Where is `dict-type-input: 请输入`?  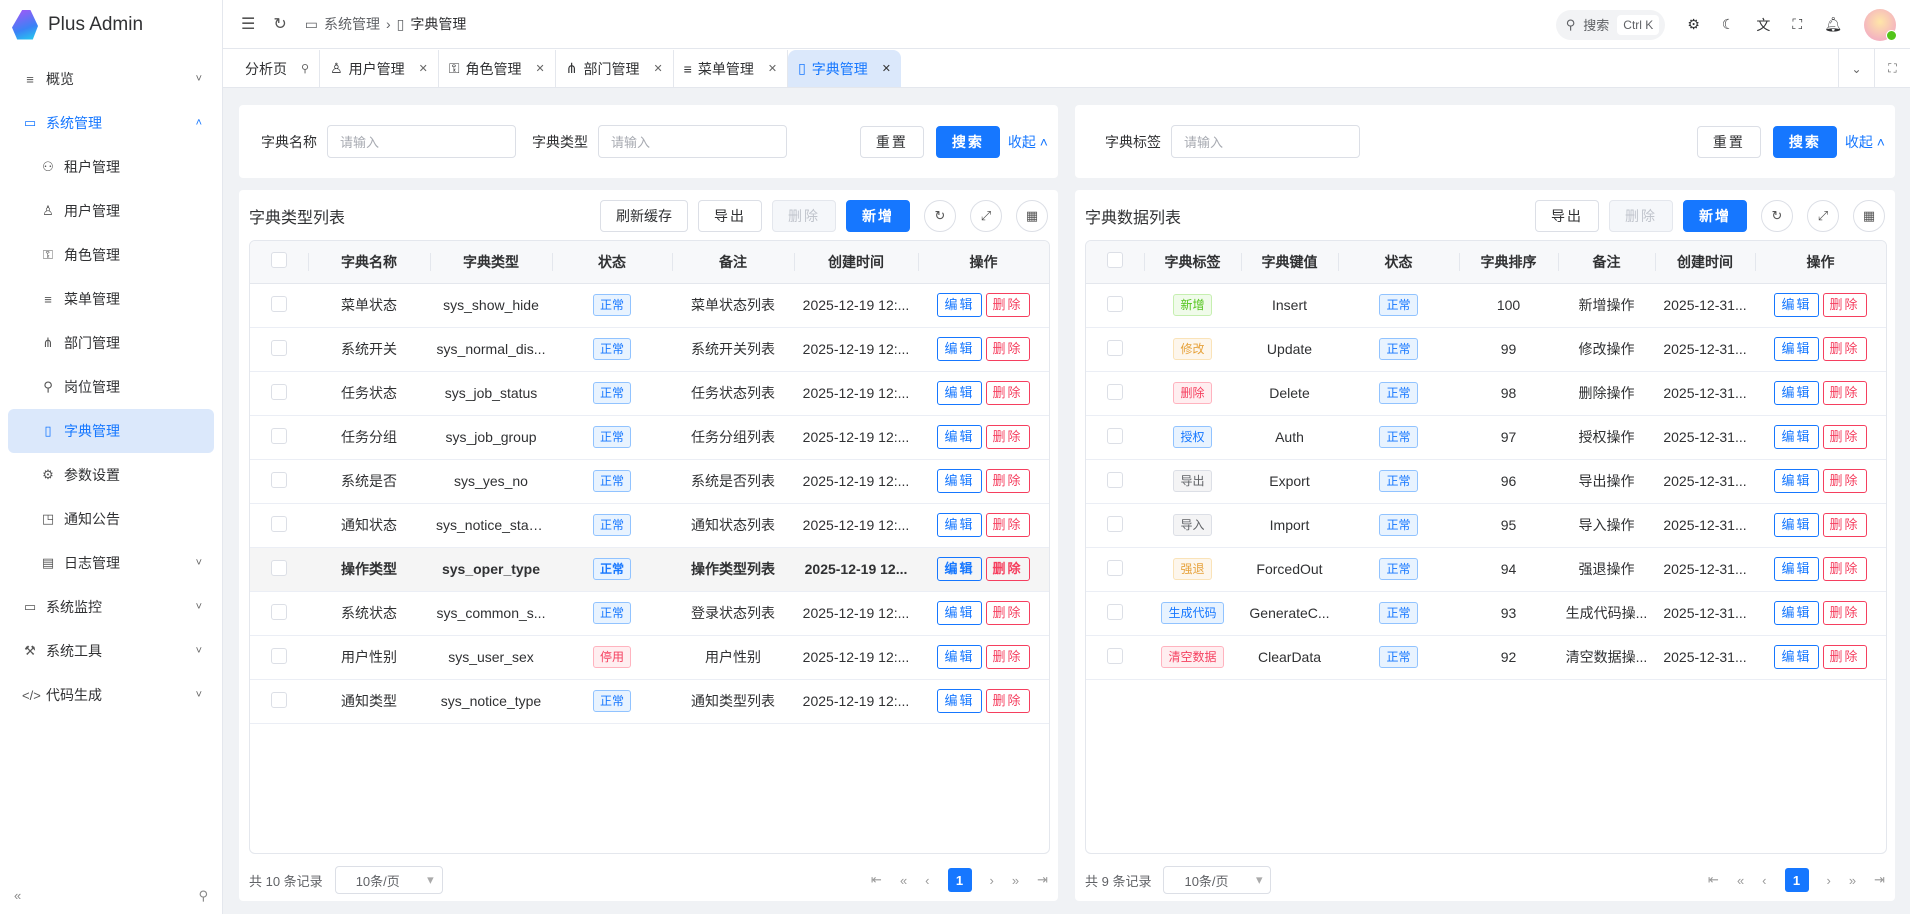
dict-type-input: 请输入 is located at coordinates (692, 141).